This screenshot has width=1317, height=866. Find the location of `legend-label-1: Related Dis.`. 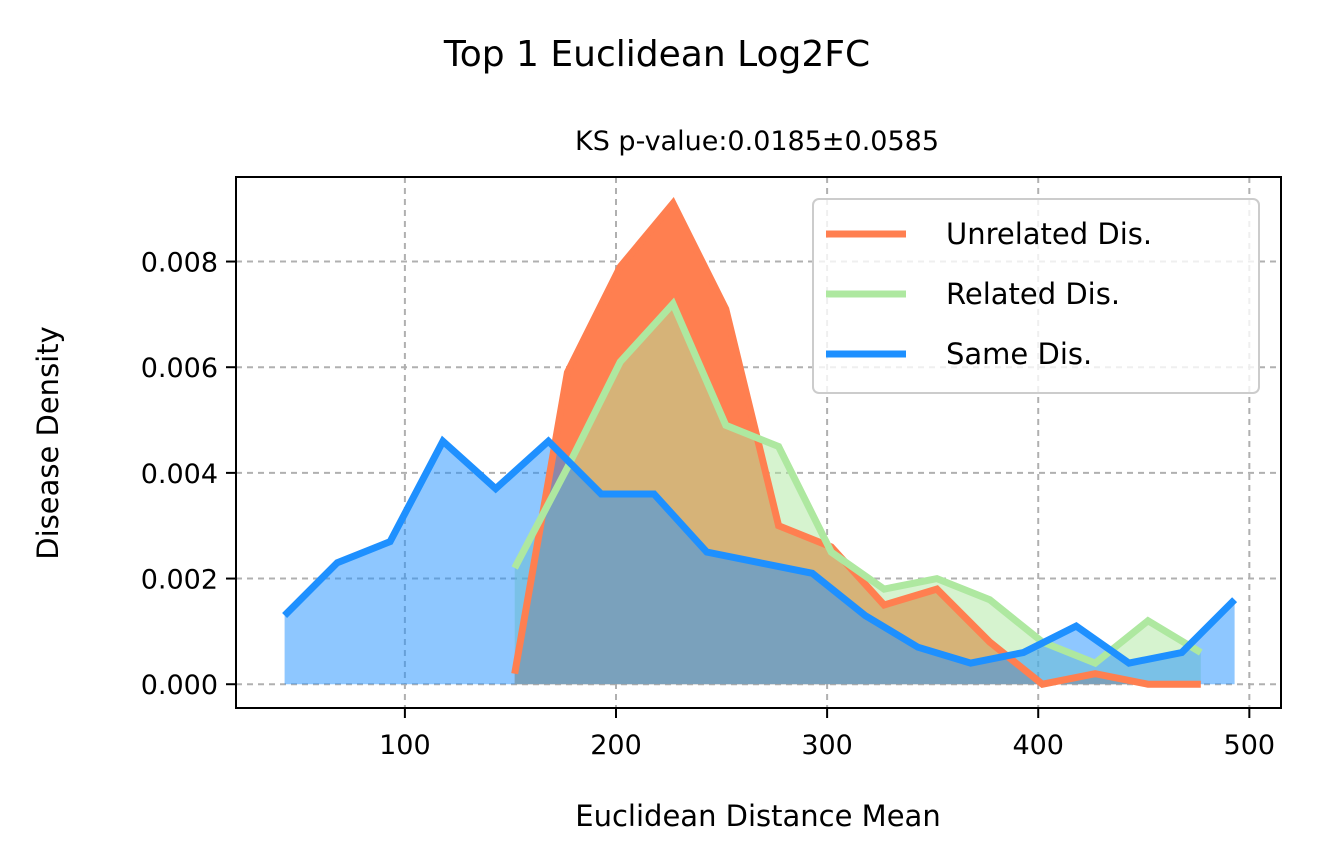

legend-label-1: Related Dis. is located at coordinates (1033, 294).